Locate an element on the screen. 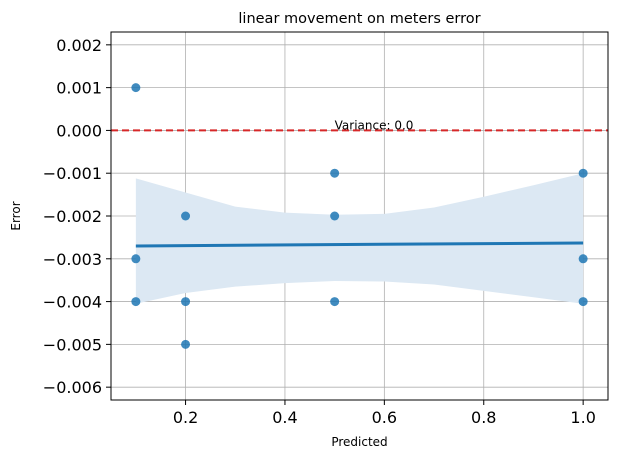 This screenshot has height=460, width=620. x-tick-label: 0.4 is located at coordinates (284, 417).